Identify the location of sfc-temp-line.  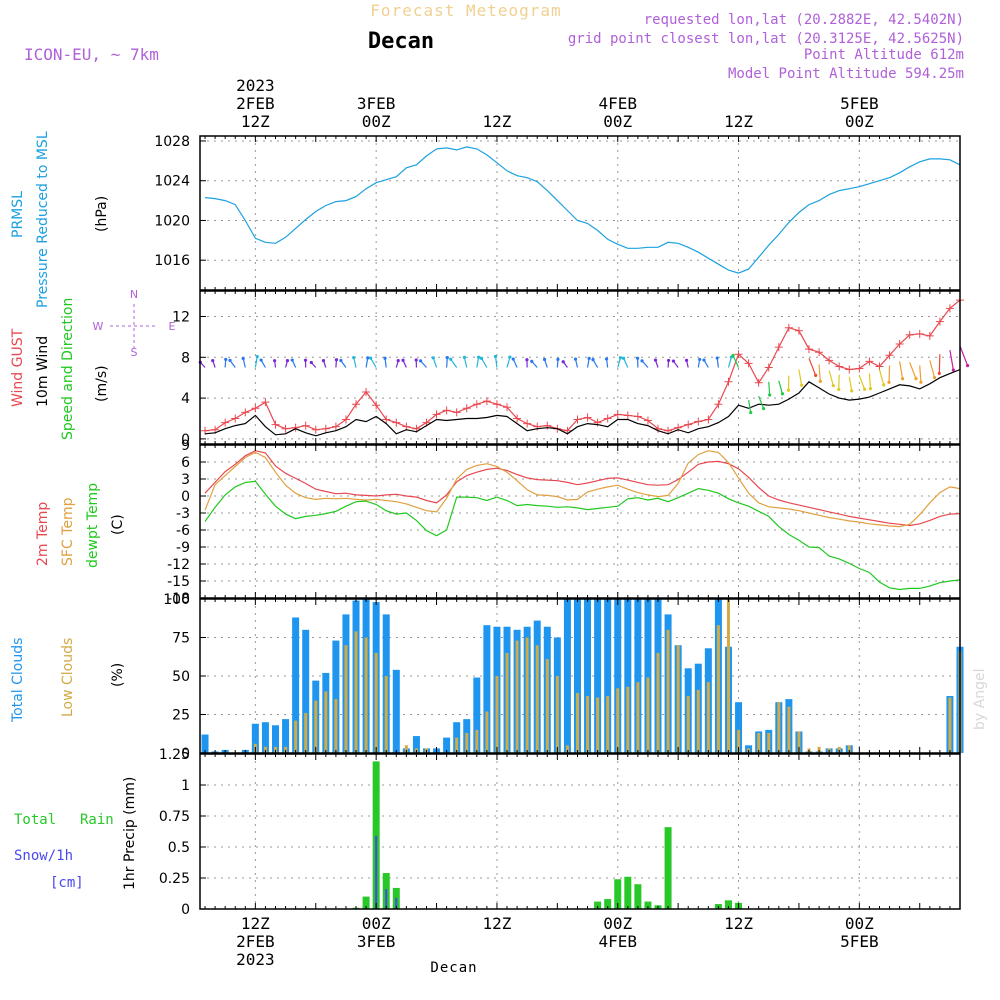
(582, 489).